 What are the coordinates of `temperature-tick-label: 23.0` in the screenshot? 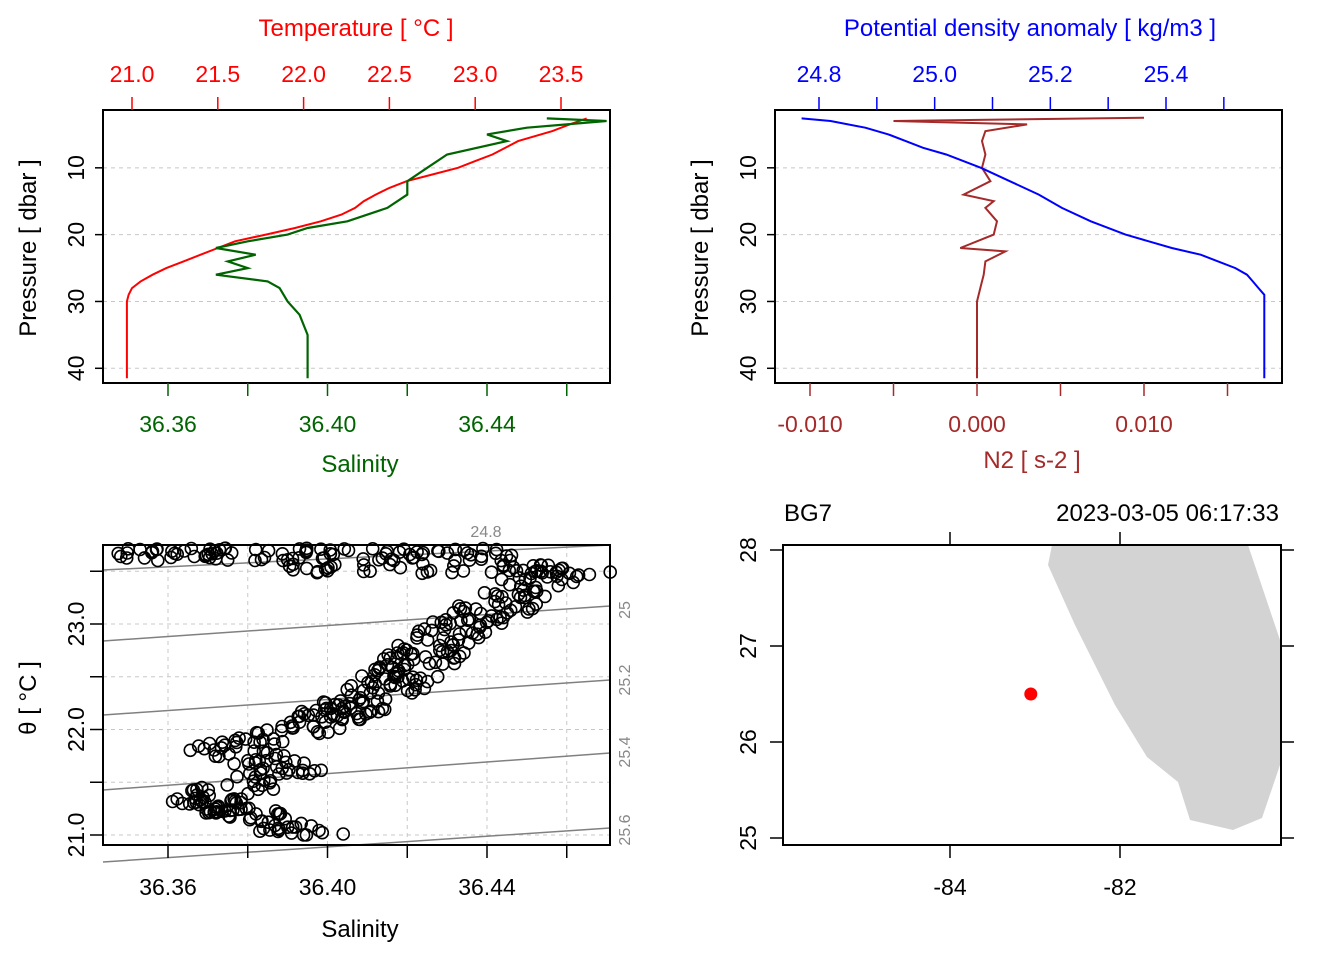 It's located at (475, 74).